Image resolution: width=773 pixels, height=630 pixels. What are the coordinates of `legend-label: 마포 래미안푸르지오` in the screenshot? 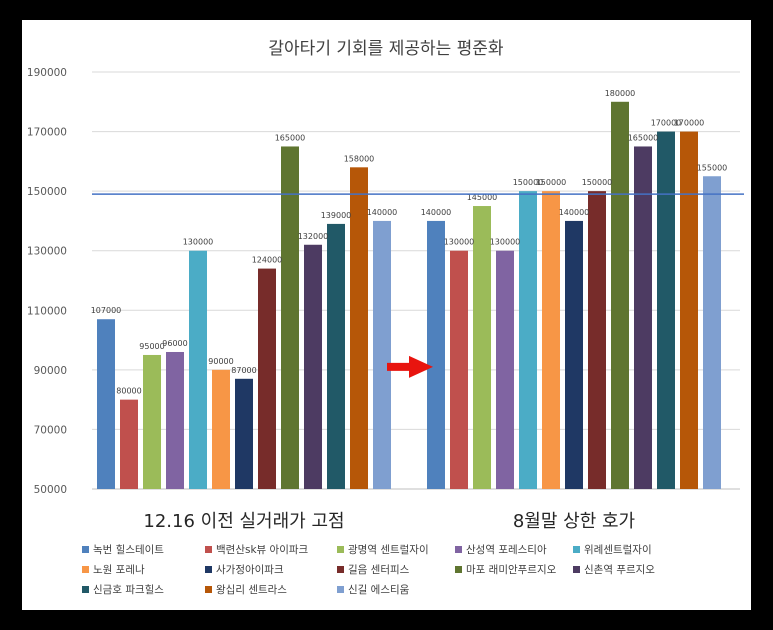 It's located at (511, 570).